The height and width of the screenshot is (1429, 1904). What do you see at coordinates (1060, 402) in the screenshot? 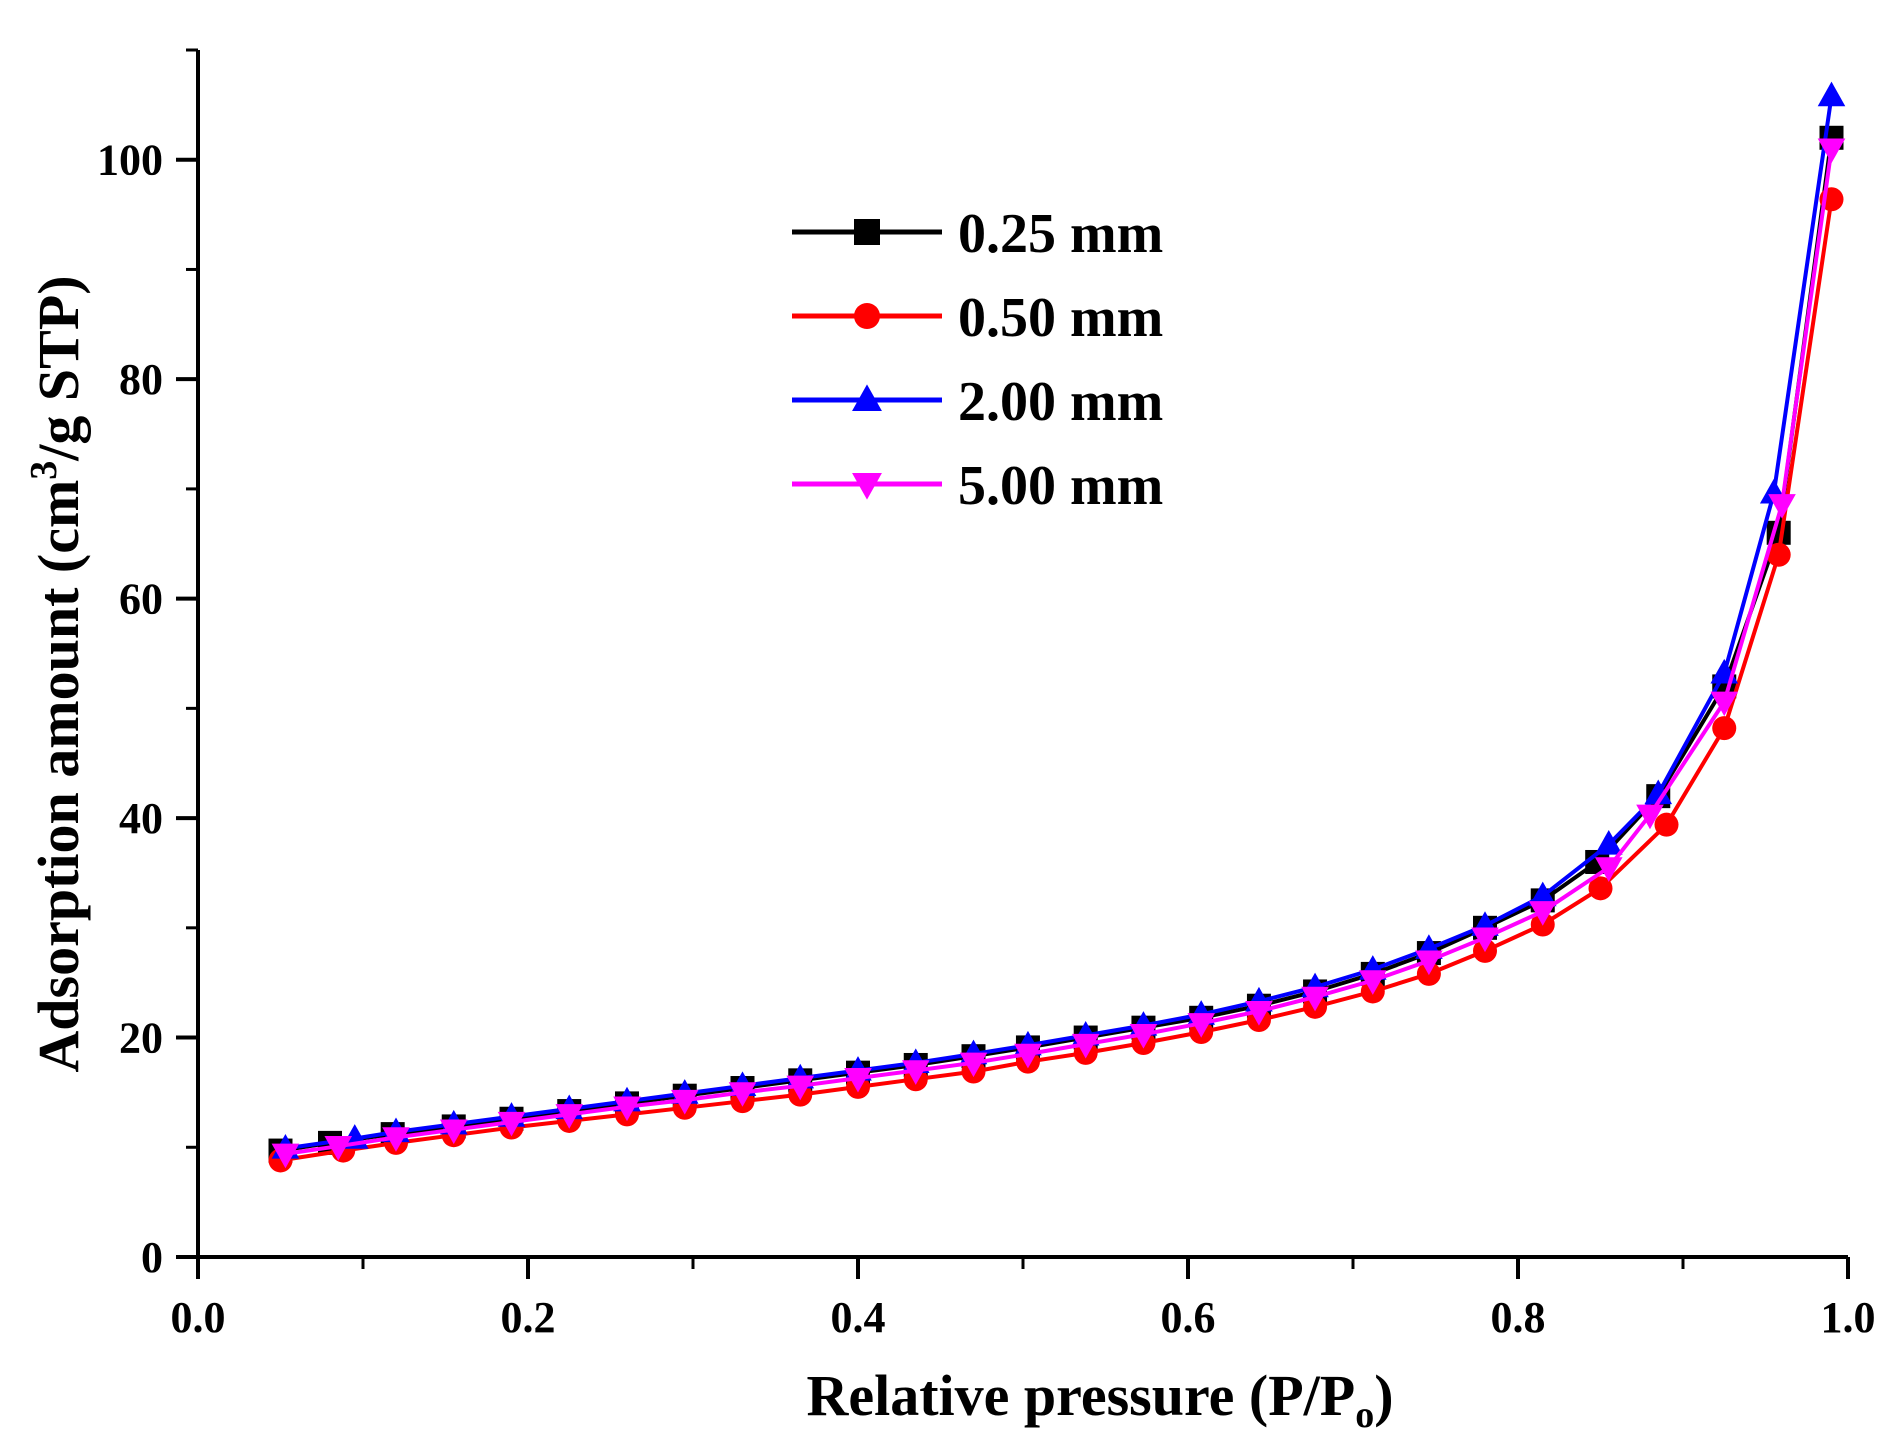
I see `legend-label: 2.00 mm` at bounding box center [1060, 402].